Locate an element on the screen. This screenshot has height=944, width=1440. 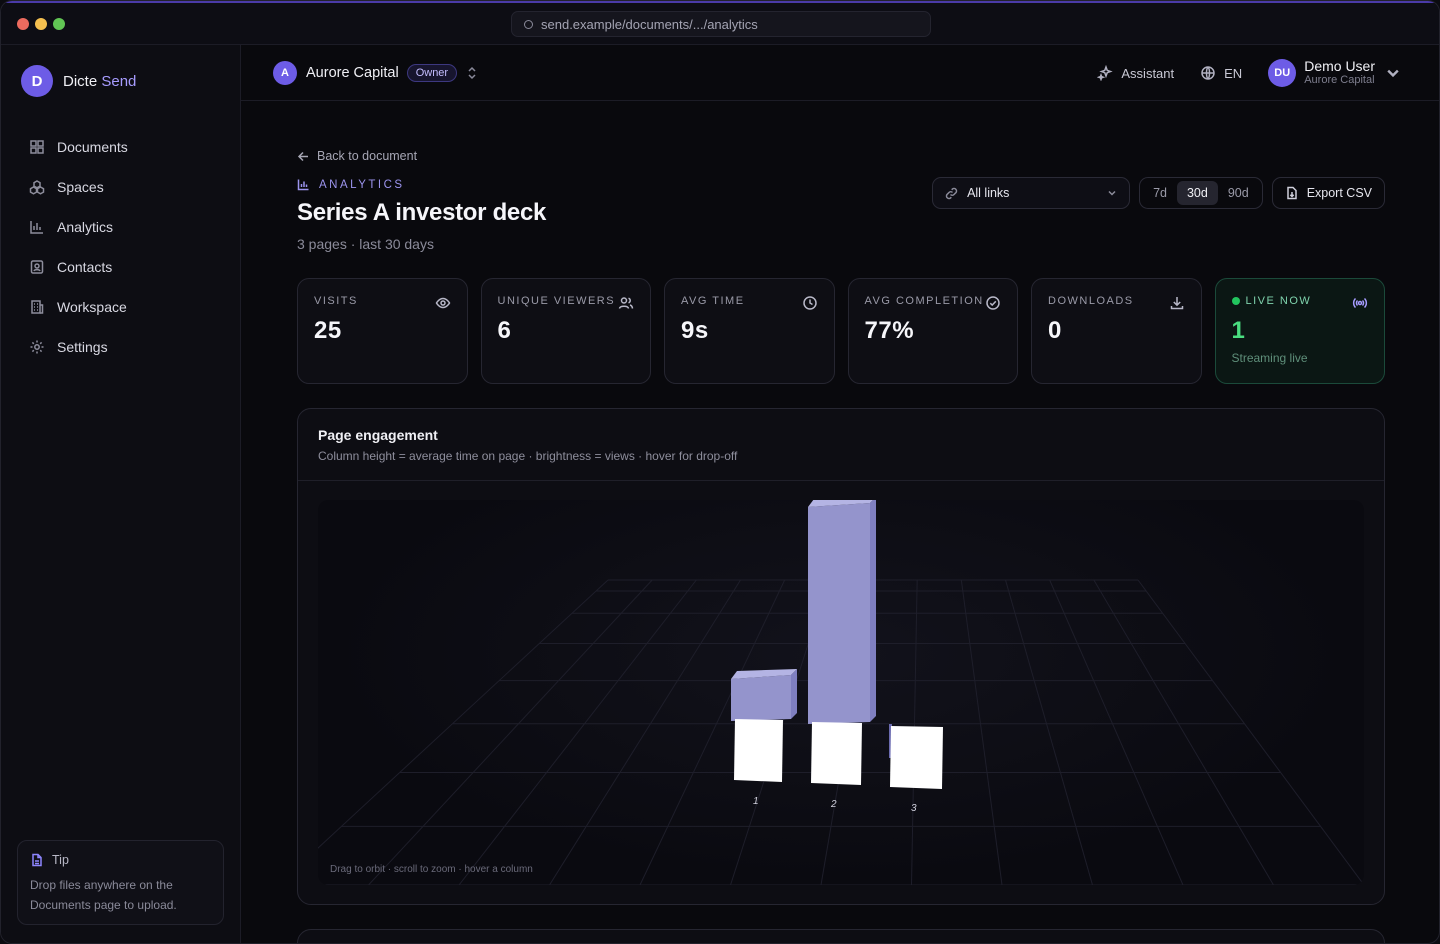
address-bar: send.example/documents/.../analytics is located at coordinates (721, 24).